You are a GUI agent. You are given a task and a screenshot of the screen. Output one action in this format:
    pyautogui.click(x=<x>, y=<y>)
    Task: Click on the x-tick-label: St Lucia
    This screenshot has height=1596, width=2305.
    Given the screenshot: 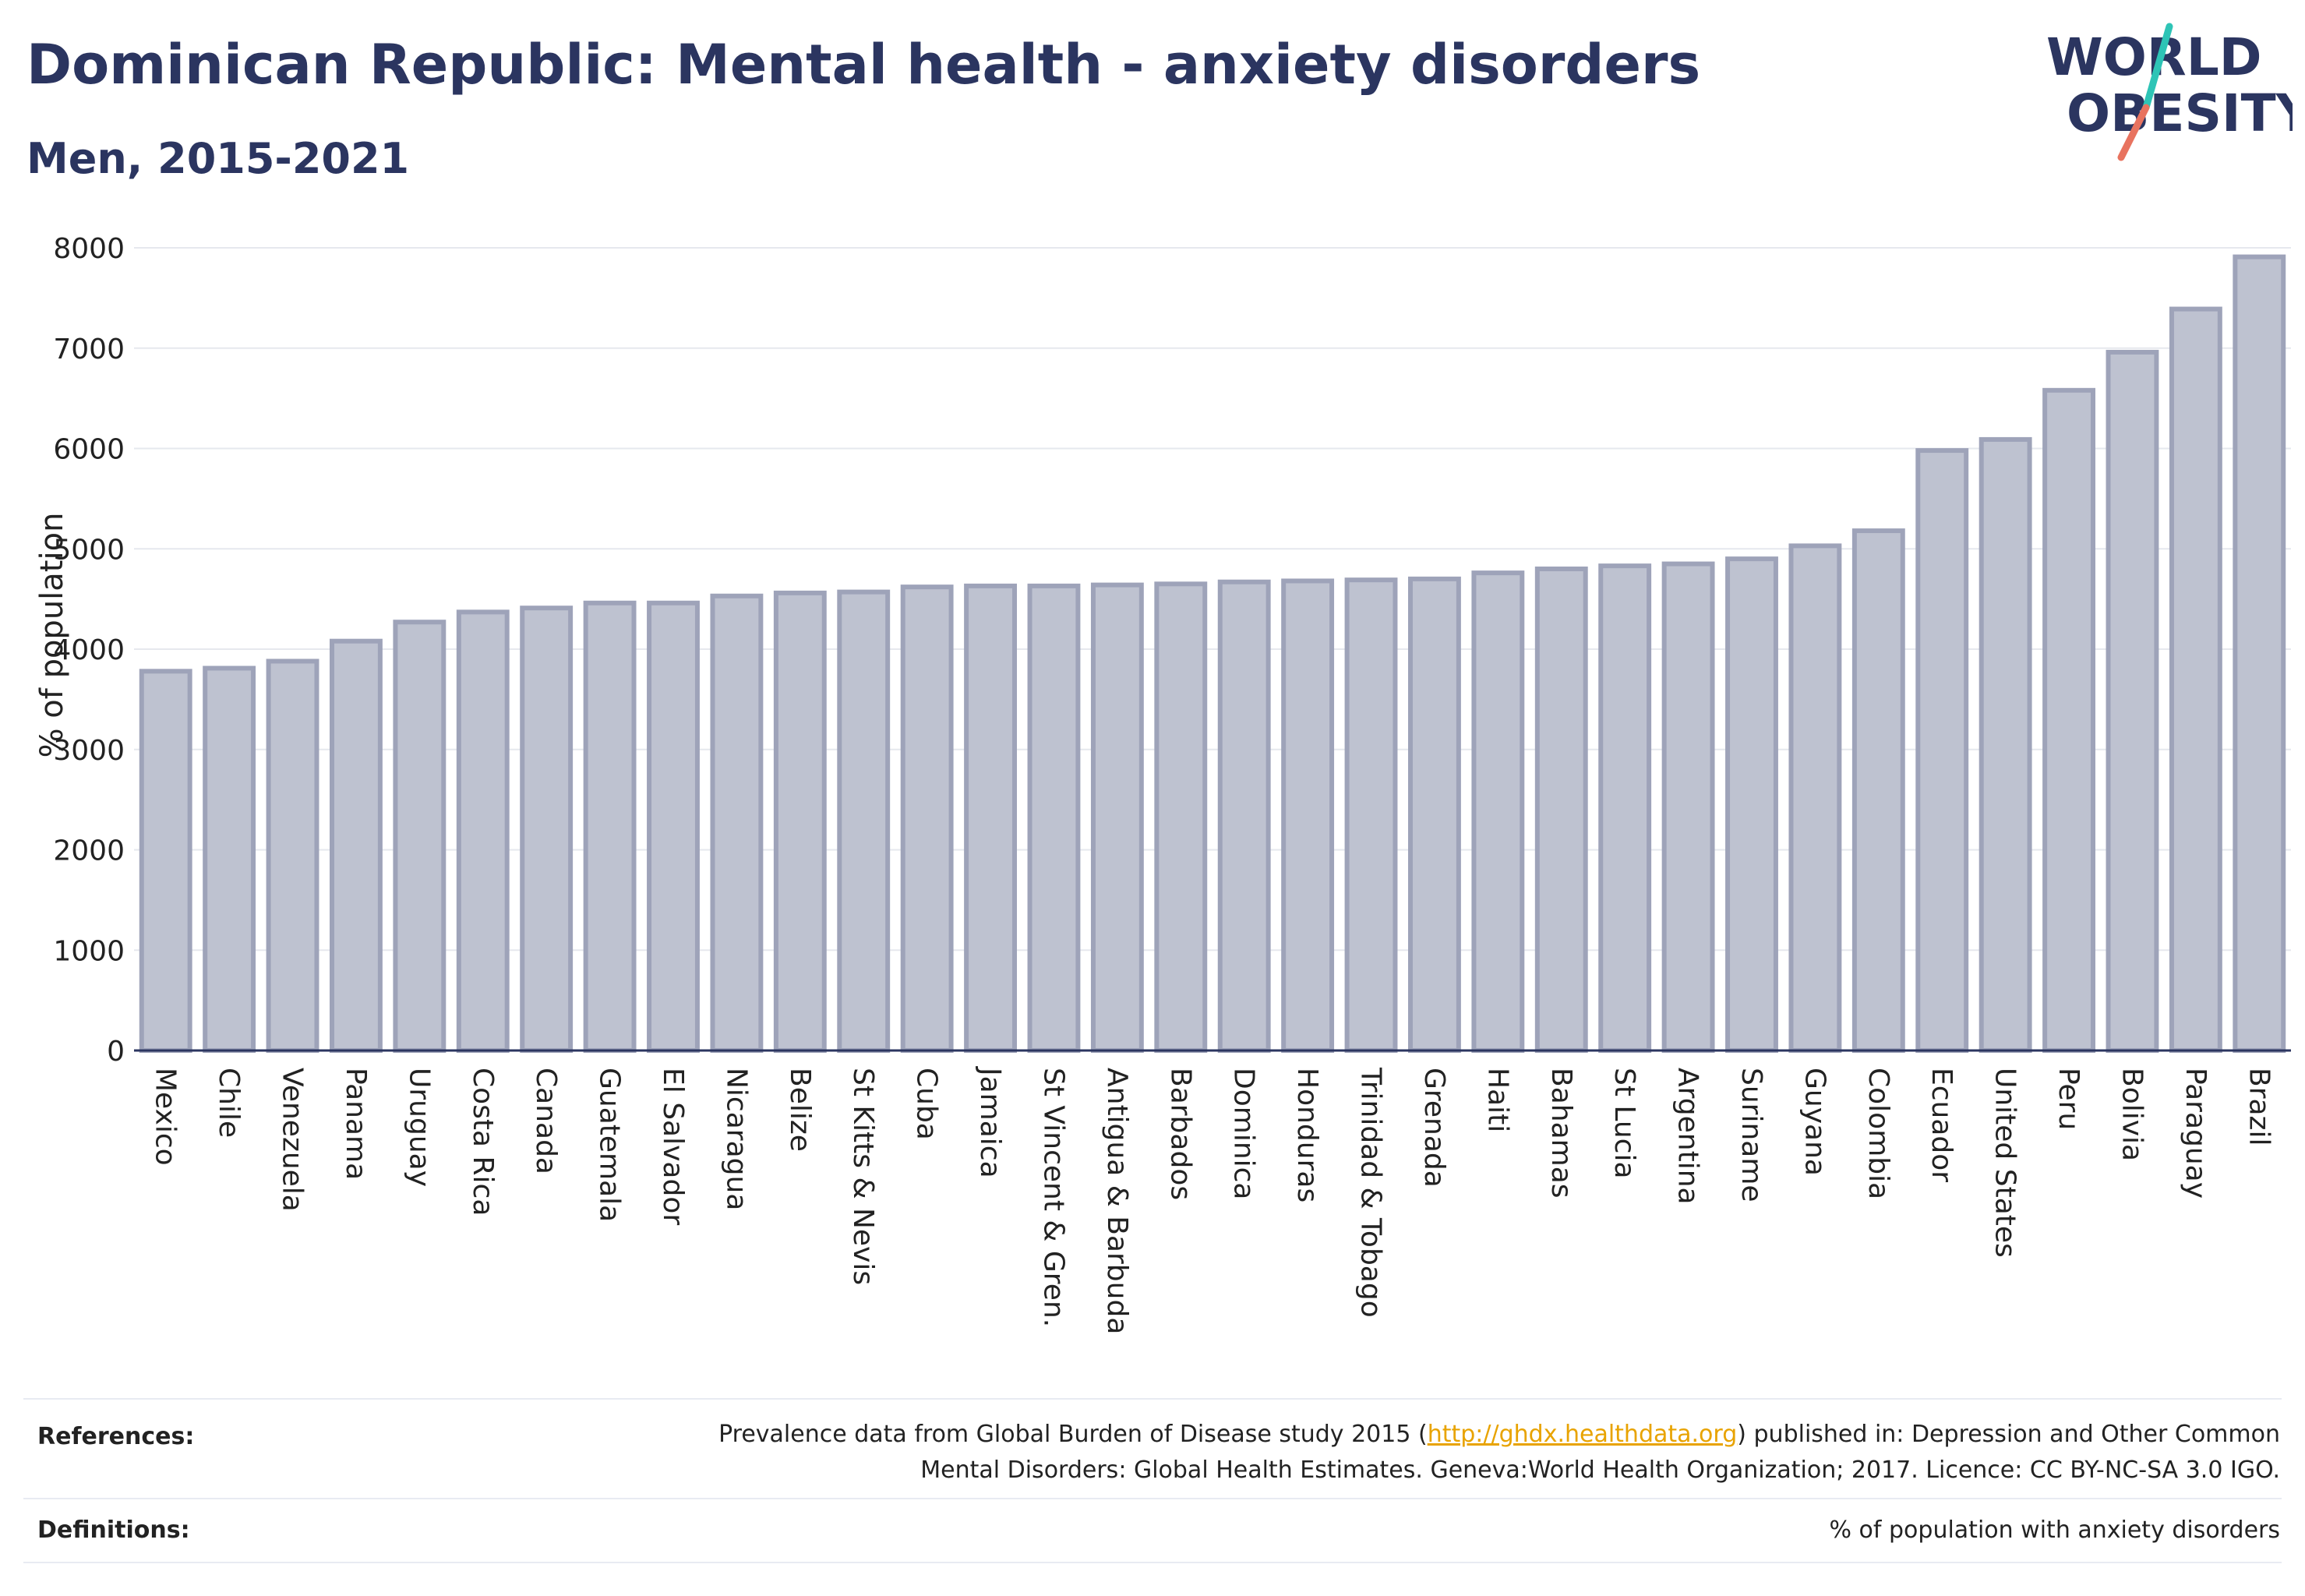 What is the action you would take?
    pyautogui.click(x=1624, y=1123)
    